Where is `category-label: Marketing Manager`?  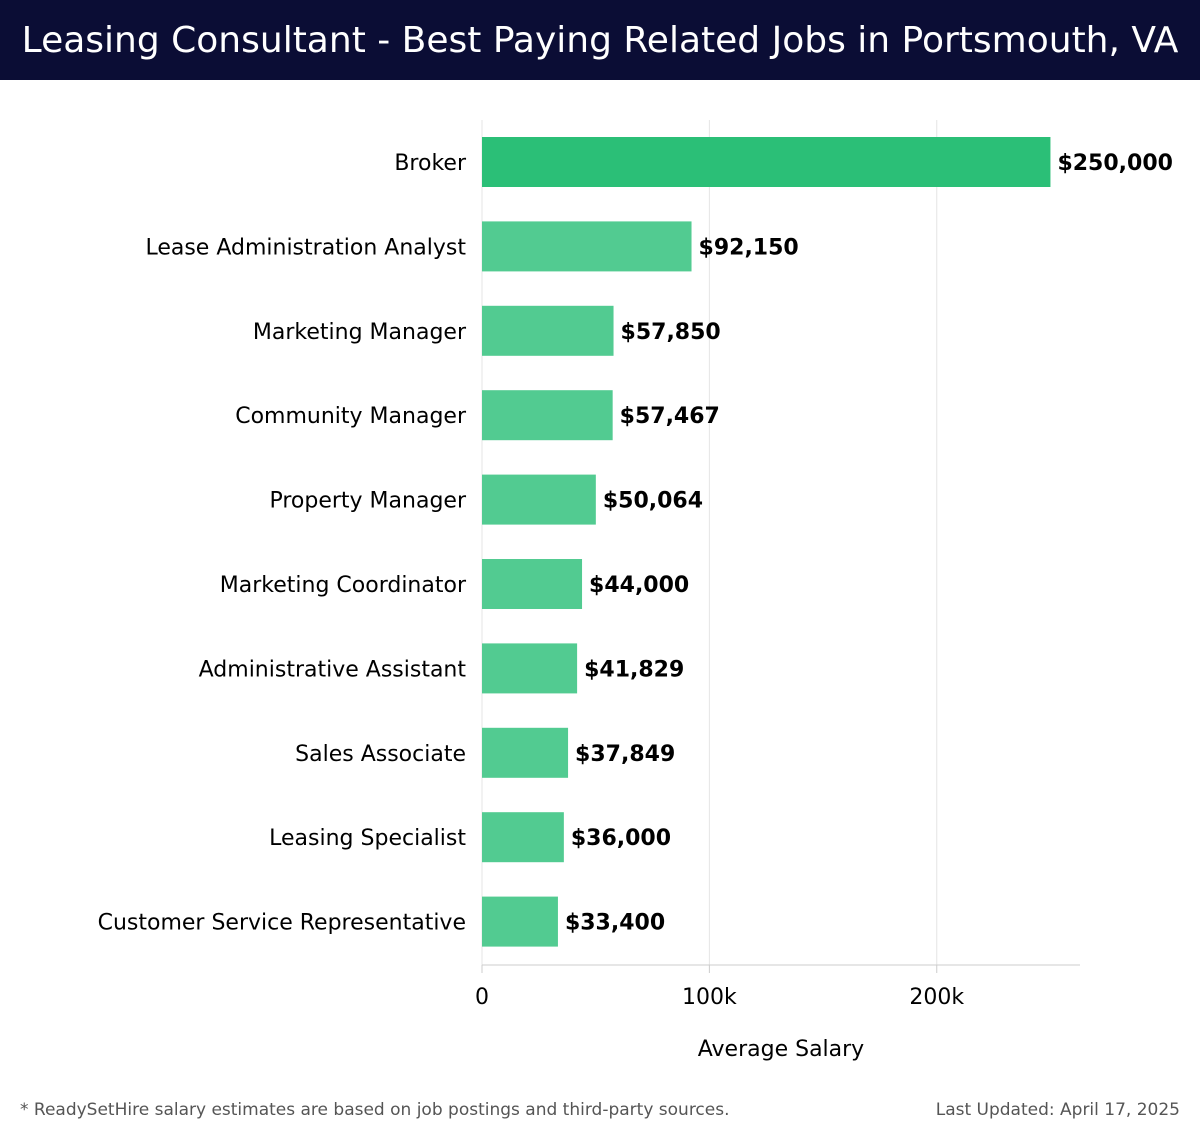 category-label: Marketing Manager is located at coordinates (360, 332).